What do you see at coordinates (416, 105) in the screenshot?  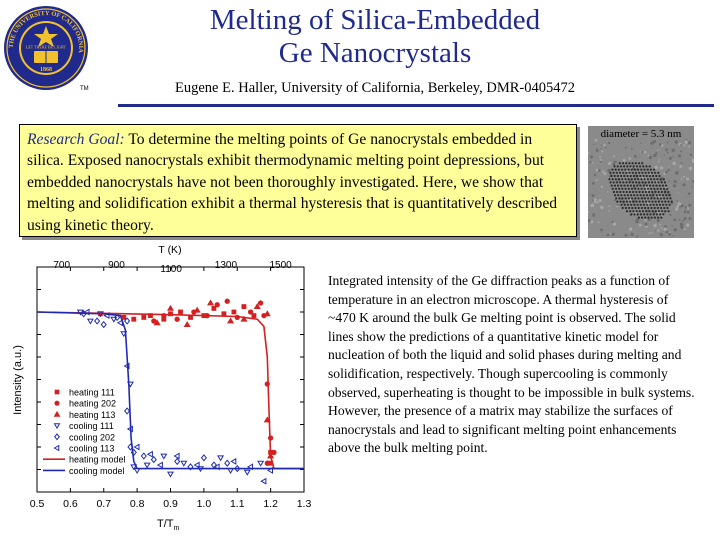 I see `header-divider` at bounding box center [416, 105].